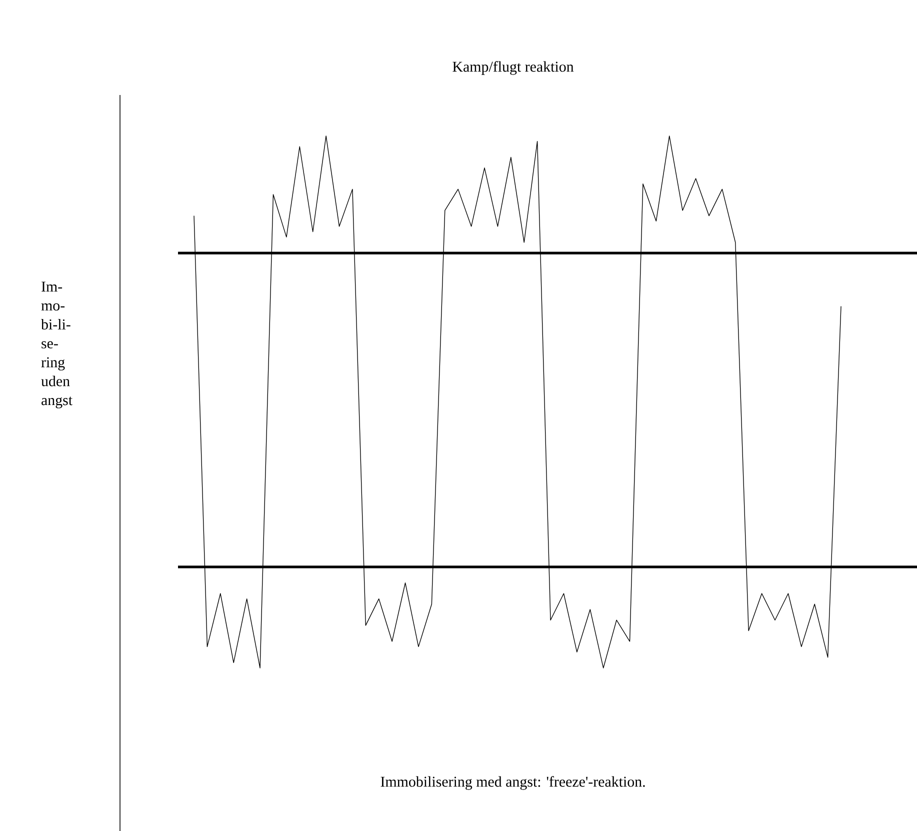 This screenshot has height=831, width=917. Describe the element at coordinates (56, 345) in the screenshot. I see `text: Im-mo-bi-li-se-ring uden angst` at that location.